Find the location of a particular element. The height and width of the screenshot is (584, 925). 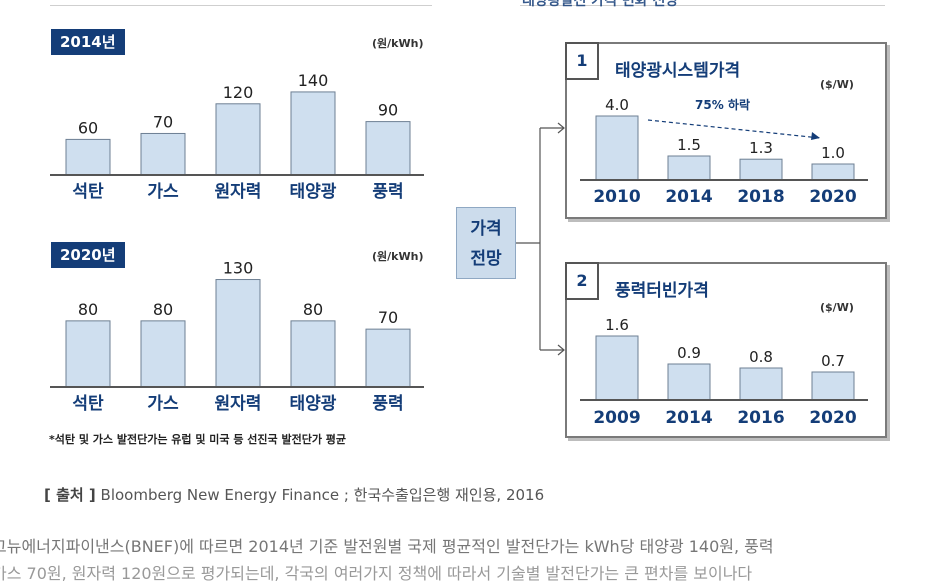

chart-2020-title: 2020년 is located at coordinates (88, 255).